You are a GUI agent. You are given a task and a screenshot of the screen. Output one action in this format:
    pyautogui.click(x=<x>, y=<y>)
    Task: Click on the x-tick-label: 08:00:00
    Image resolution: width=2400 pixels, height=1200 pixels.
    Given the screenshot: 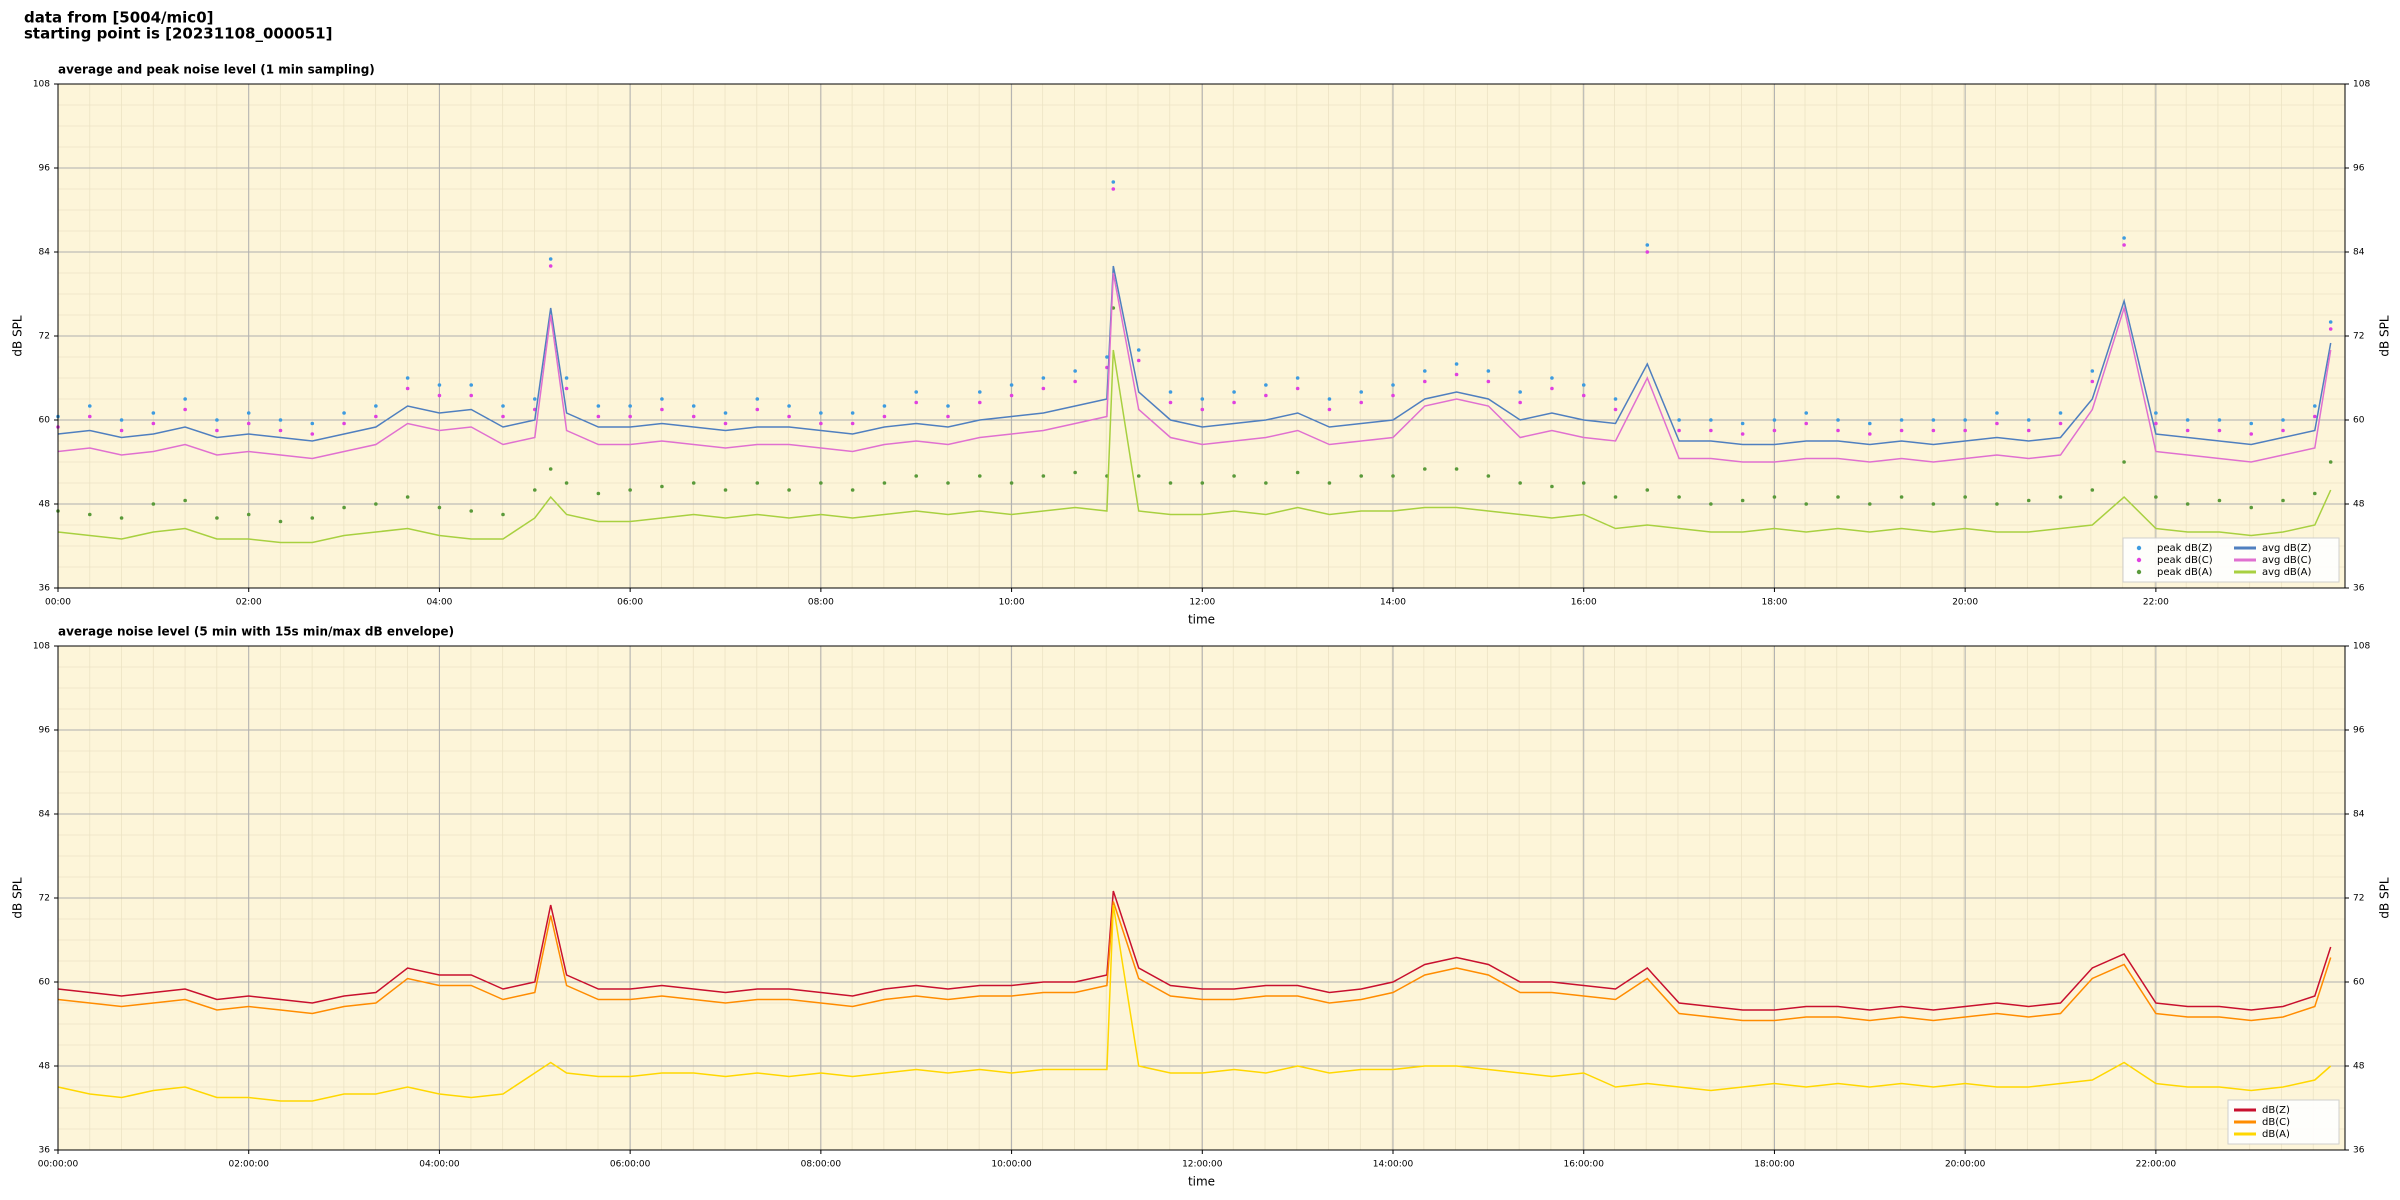 What is the action you would take?
    pyautogui.click(x=821, y=1165)
    